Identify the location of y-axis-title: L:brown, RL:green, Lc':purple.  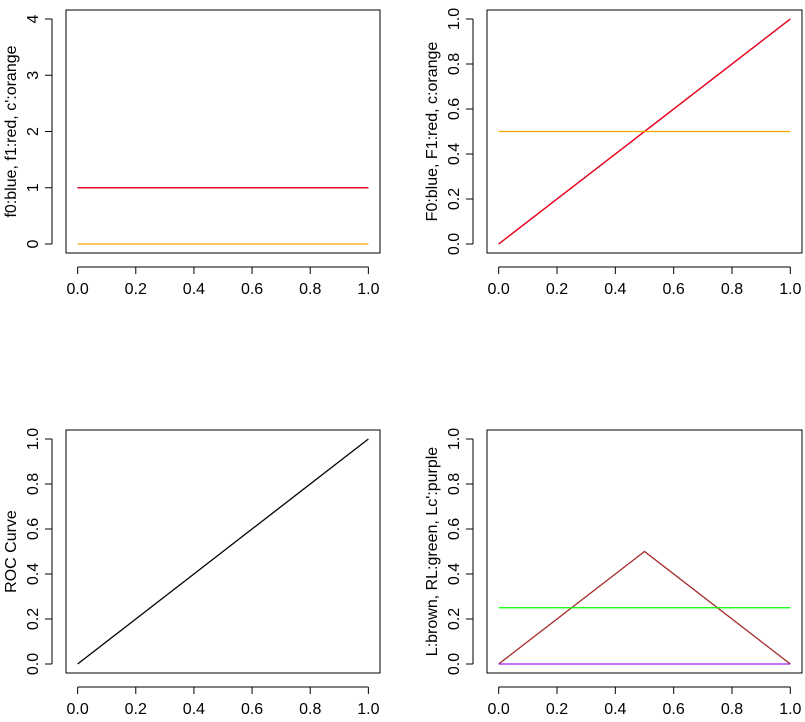
(432, 552).